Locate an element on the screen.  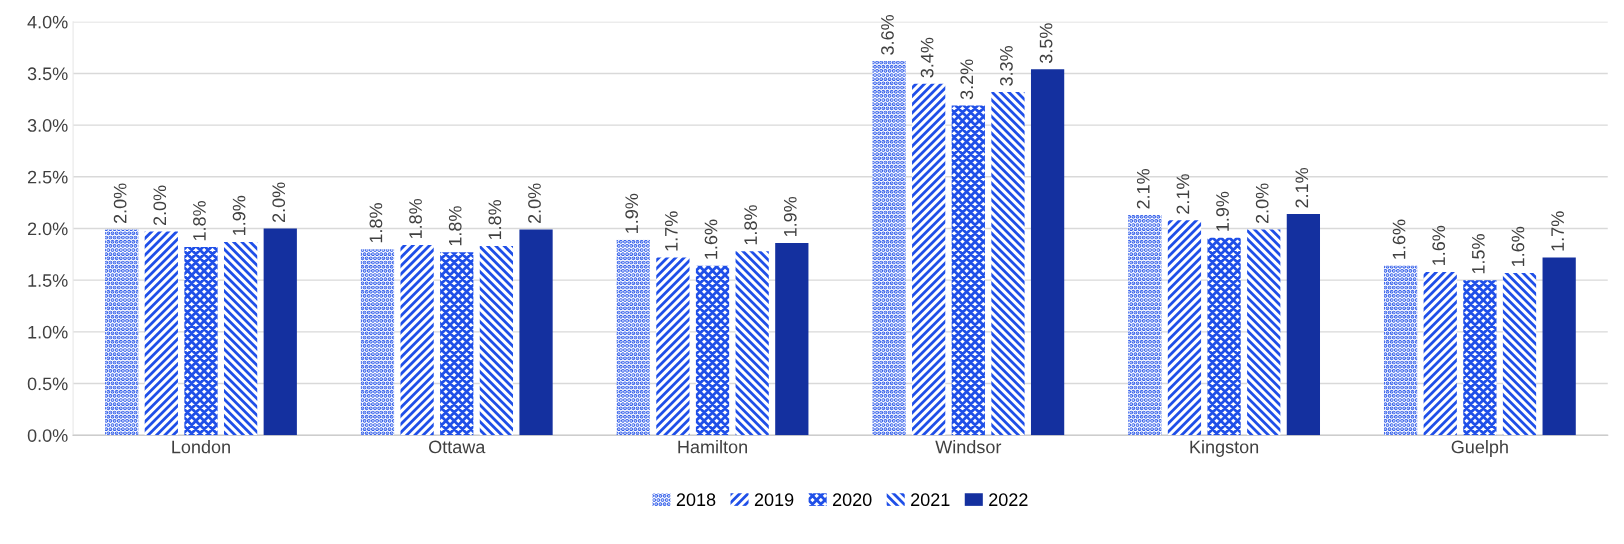
legend-label: 2018 is located at coordinates (696, 500).